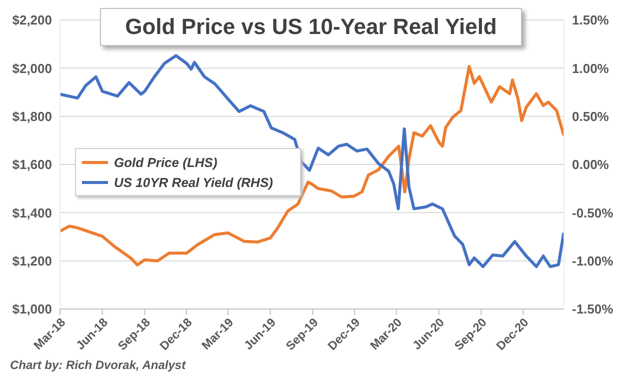 This screenshot has height=379, width=624. Describe the element at coordinates (593, 309) in the screenshot. I see `y2-tick-label: -1.50%` at that location.